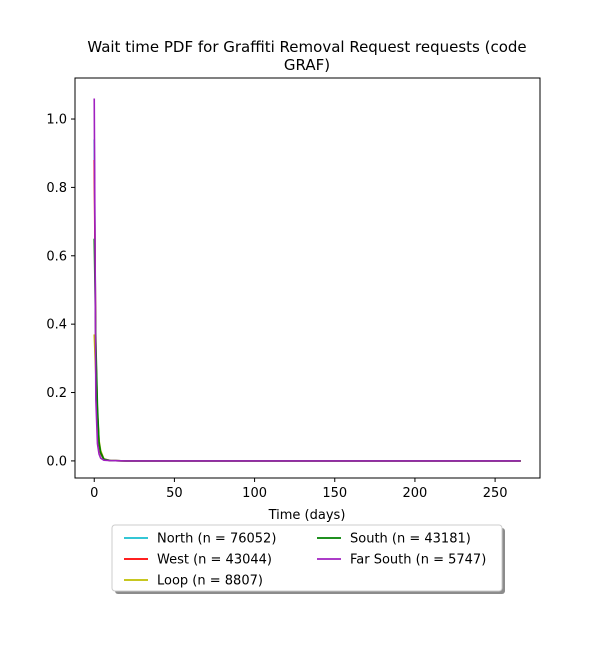 The width and height of the screenshot is (600, 650). What do you see at coordinates (410, 539) in the screenshot?
I see `legend-label: South (n = 43181)` at bounding box center [410, 539].